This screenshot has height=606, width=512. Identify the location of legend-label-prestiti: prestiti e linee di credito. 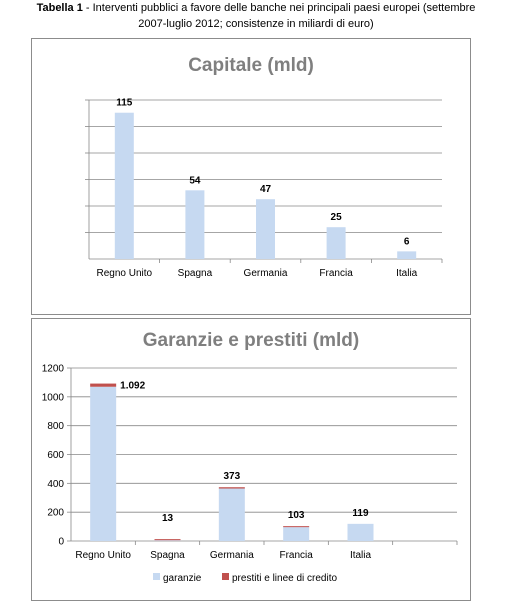
(284, 578).